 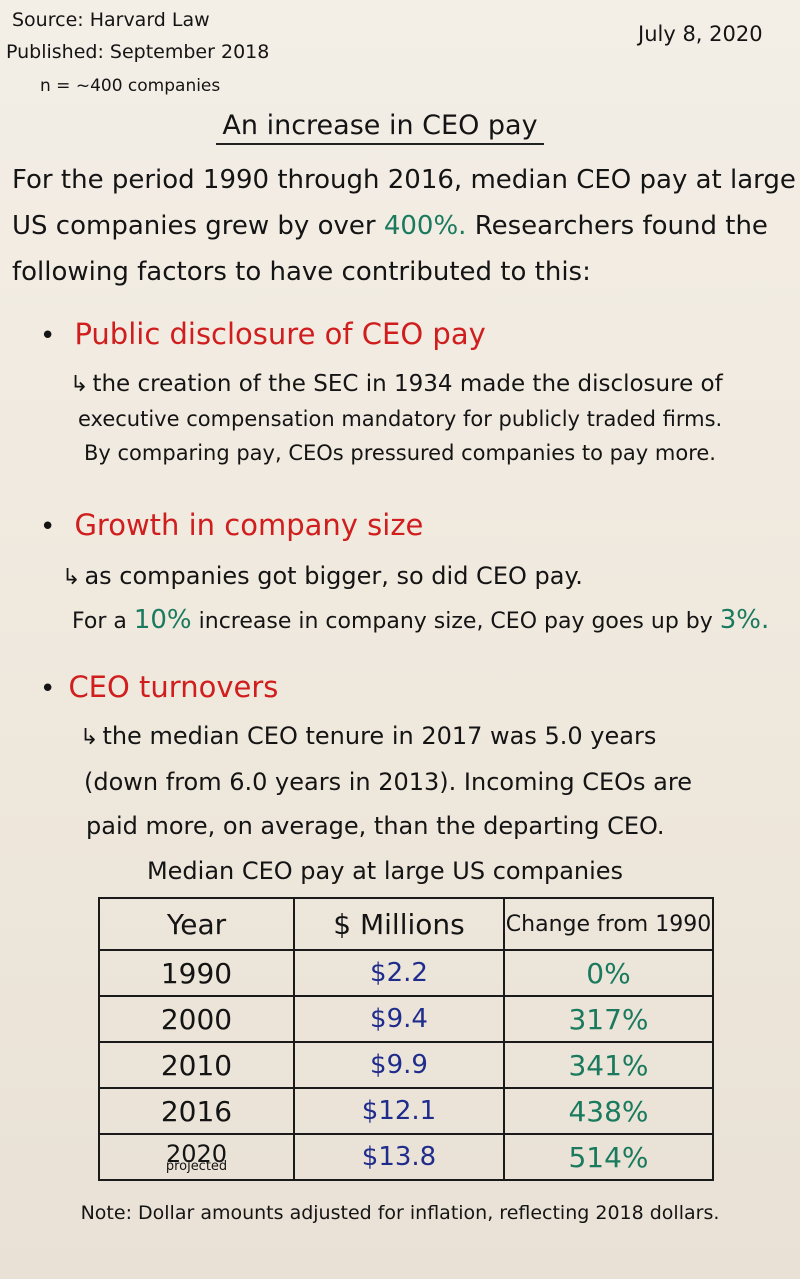 What do you see at coordinates (399, 924) in the screenshot?
I see `column-header-pay: $ Millions` at bounding box center [399, 924].